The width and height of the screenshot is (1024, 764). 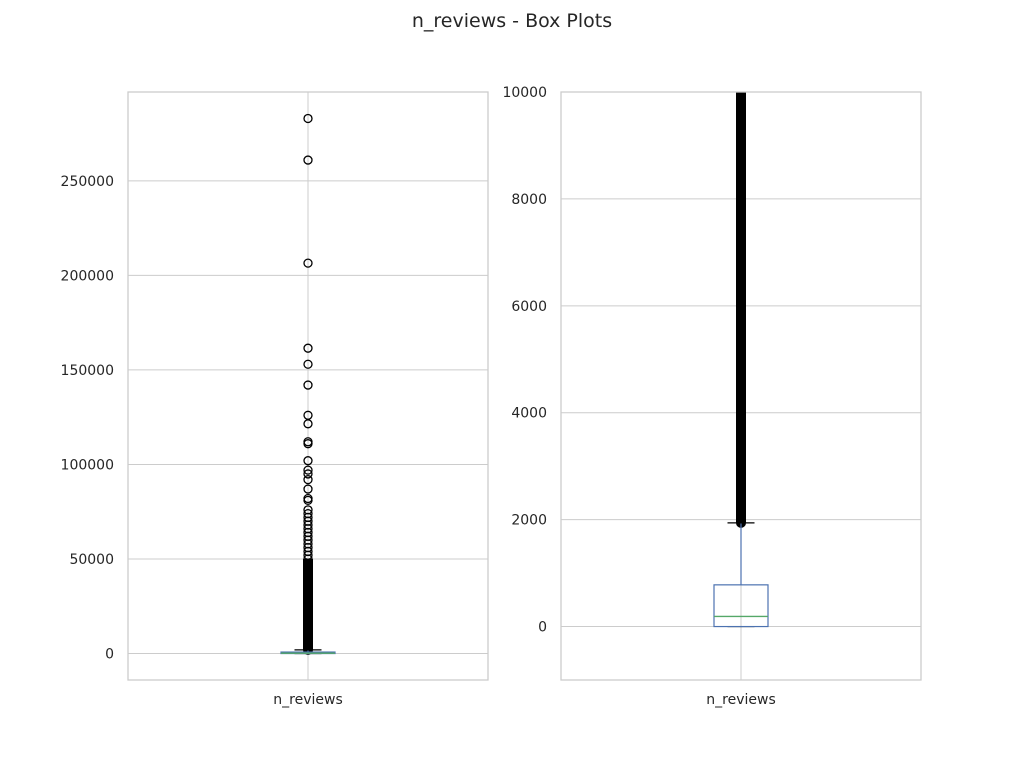 I want to click on right-x-tick-label: n_reviews, so click(x=740, y=700).